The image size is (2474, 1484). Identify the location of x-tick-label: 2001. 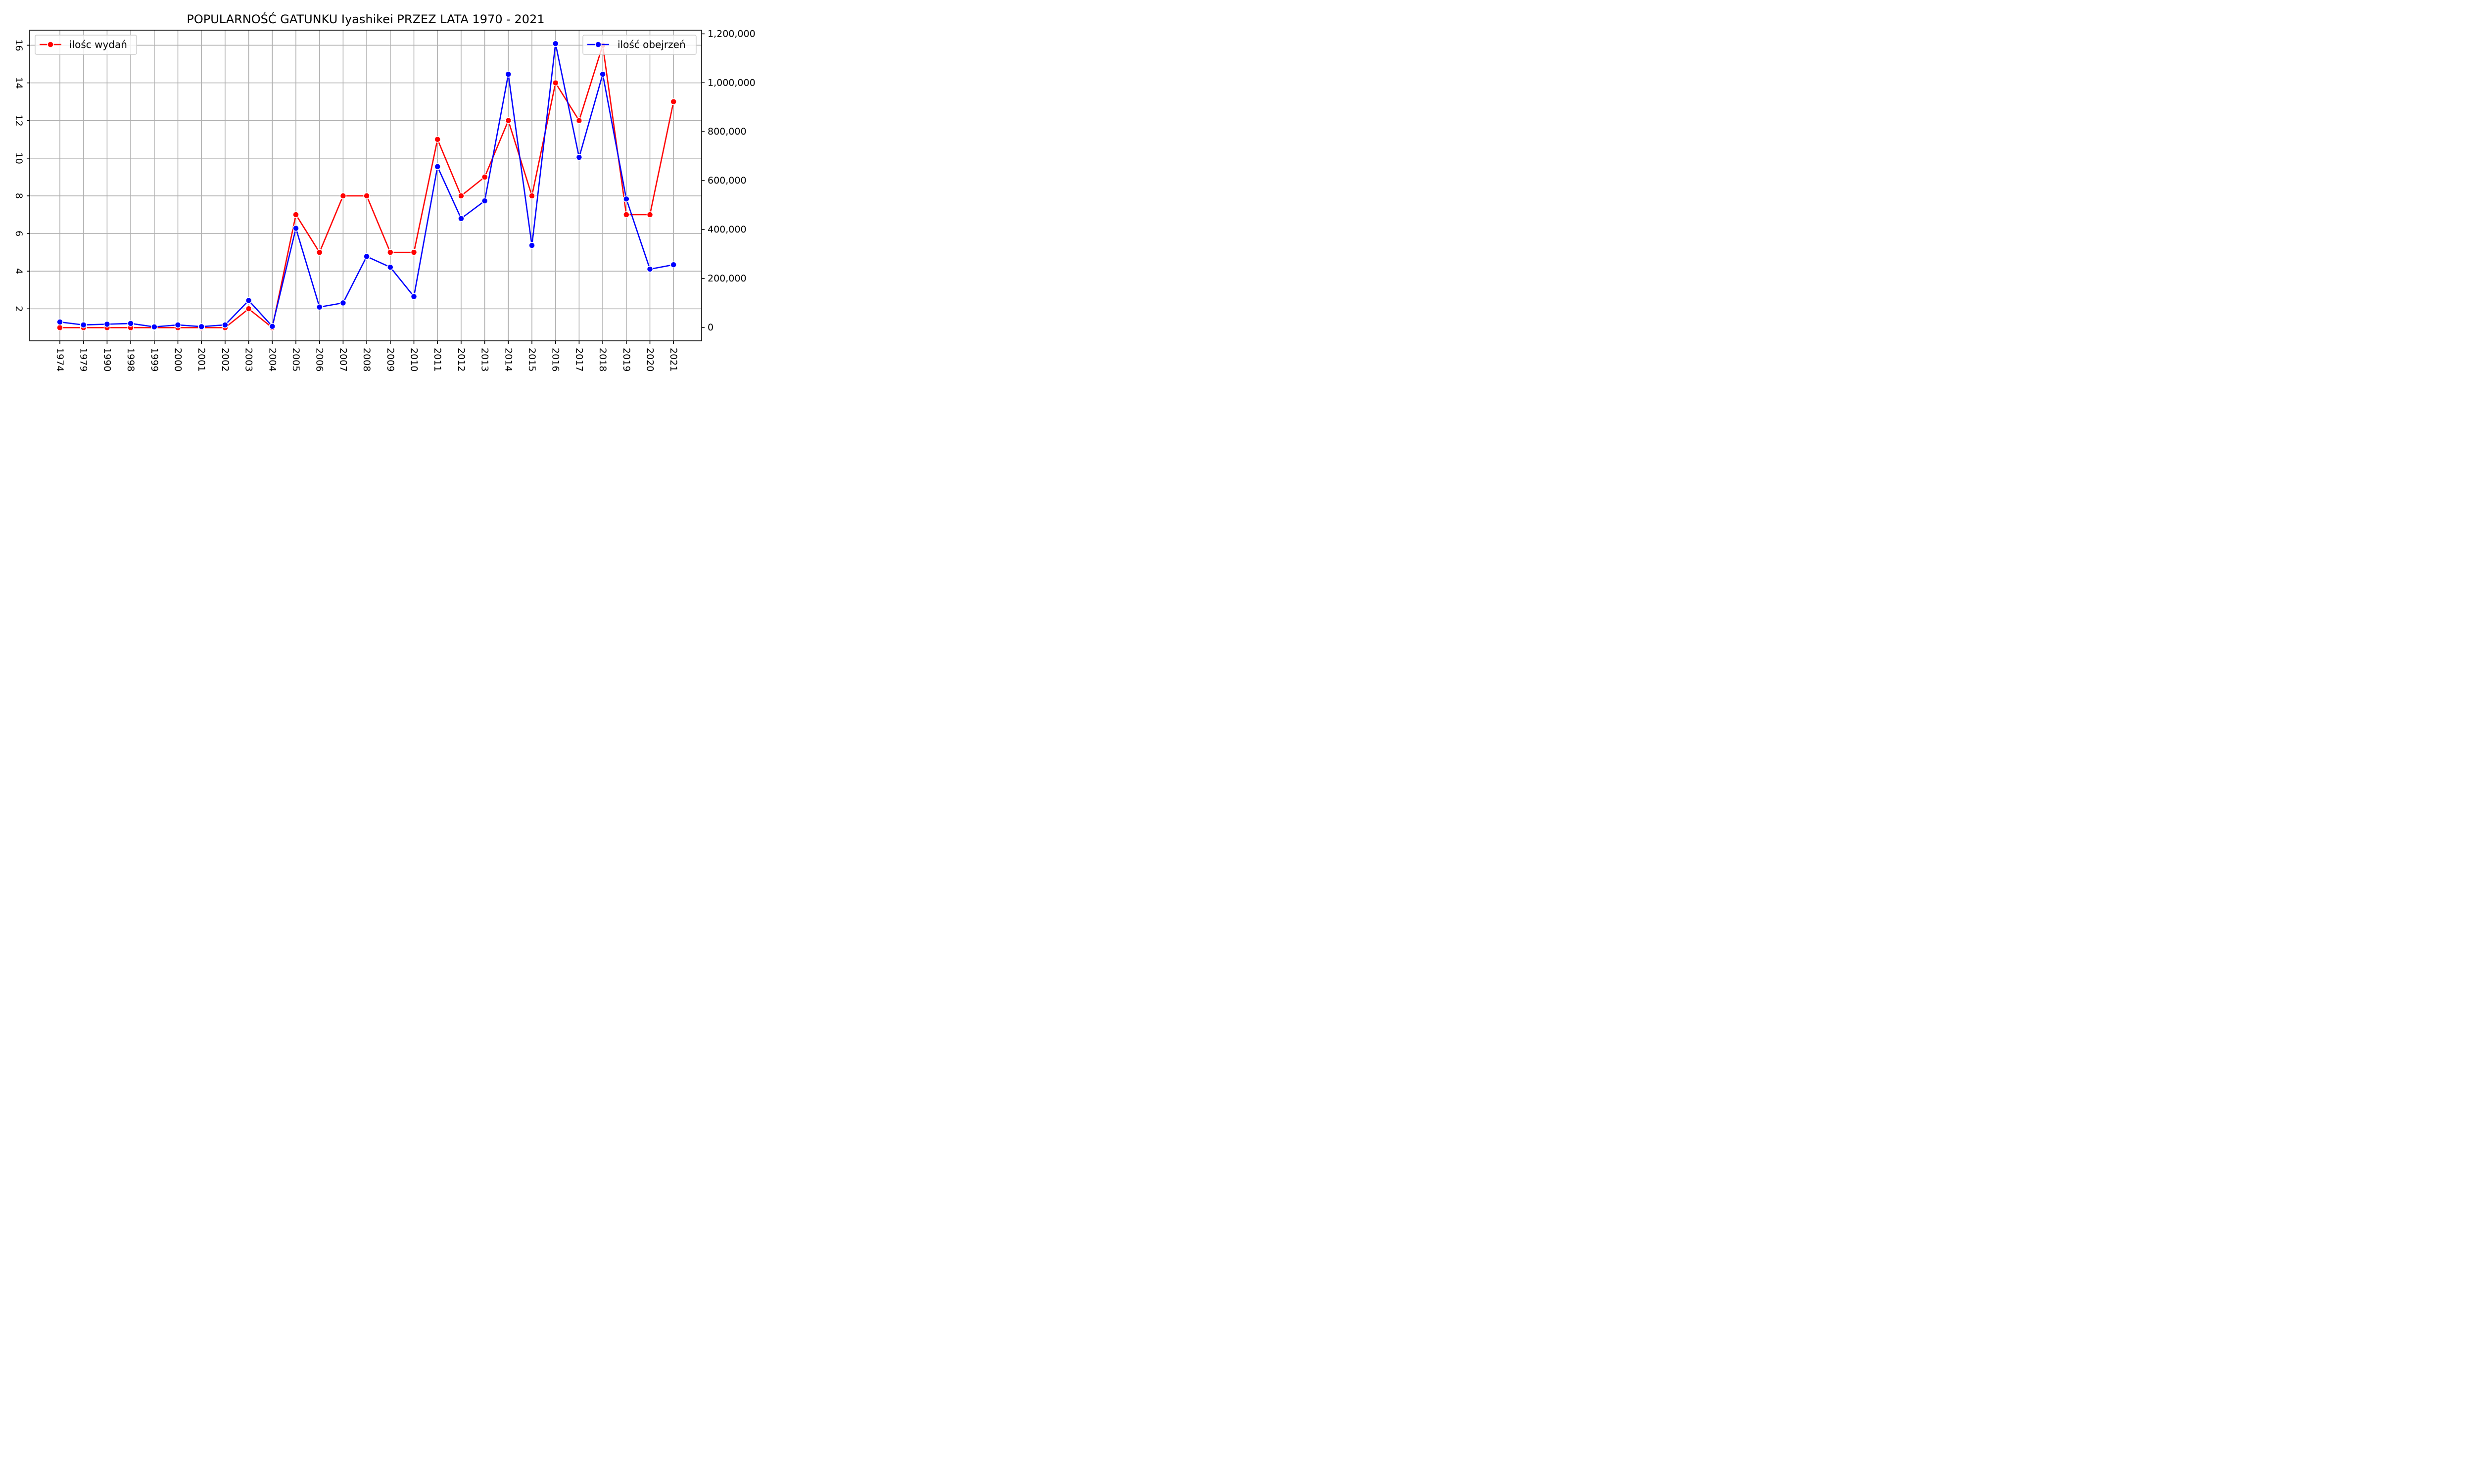
(202, 359).